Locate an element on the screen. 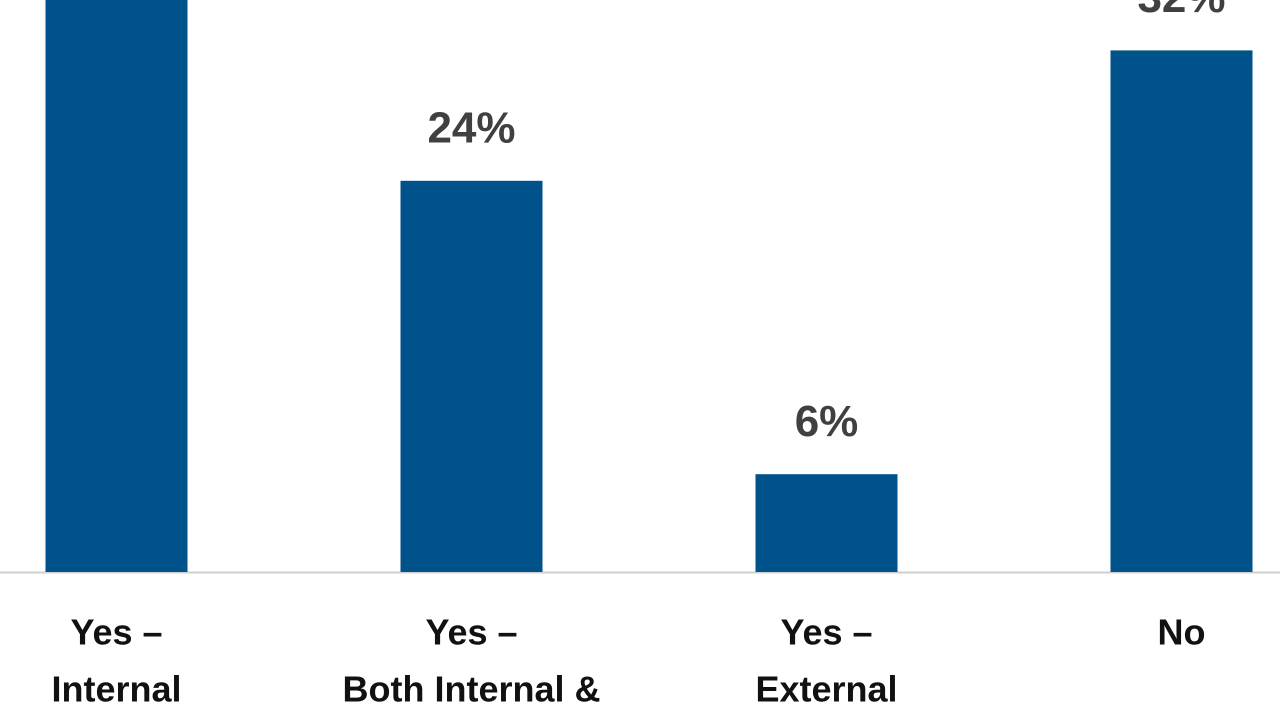 The image size is (1280, 720). value-label: 6% is located at coordinates (827, 421).